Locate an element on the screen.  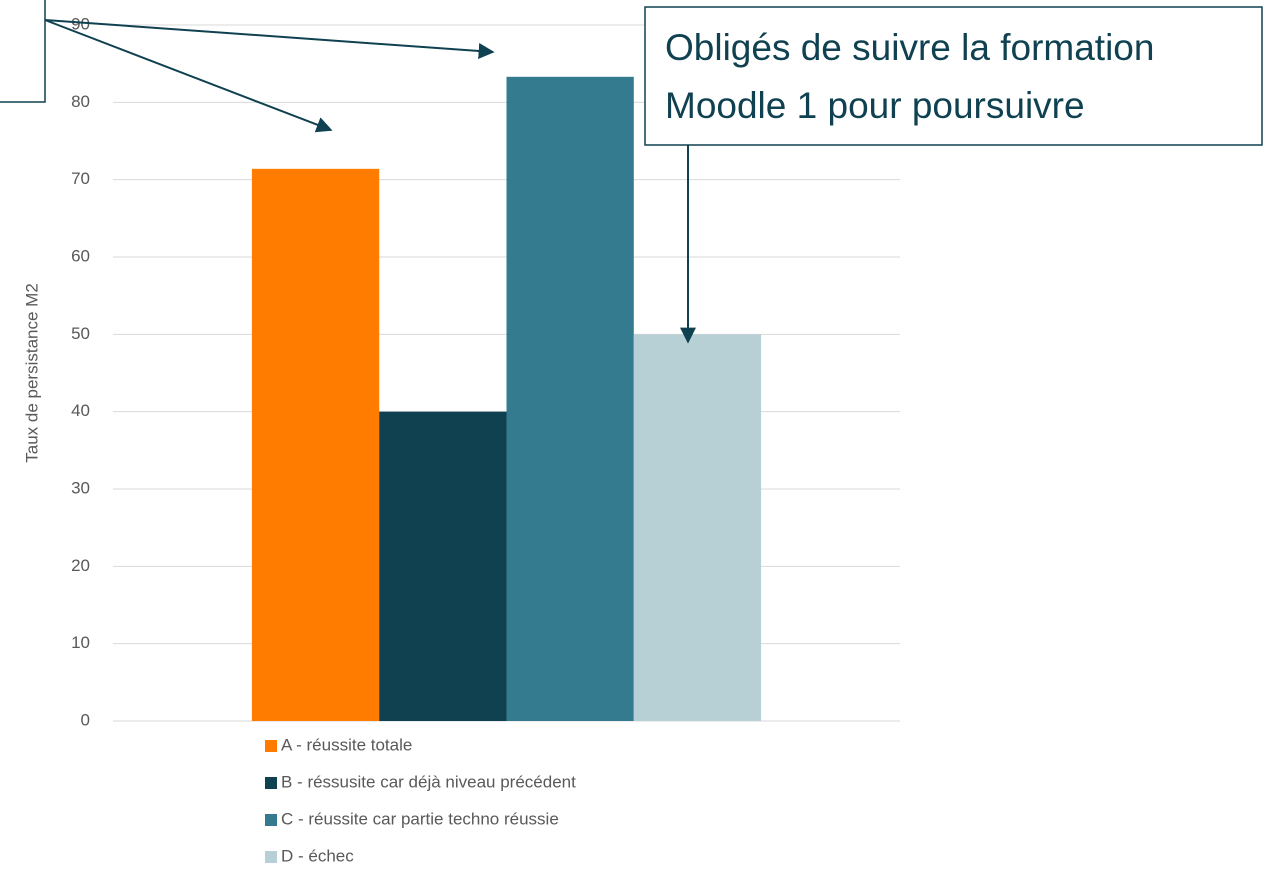
legend-label: B - réssusite car déjà niveau précédent is located at coordinates (428, 781).